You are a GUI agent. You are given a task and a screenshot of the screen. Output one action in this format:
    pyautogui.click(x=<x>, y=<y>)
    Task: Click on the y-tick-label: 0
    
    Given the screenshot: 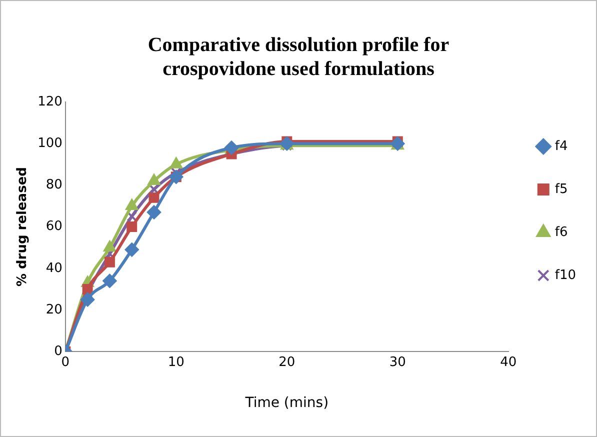 What is the action you would take?
    pyautogui.click(x=58, y=351)
    